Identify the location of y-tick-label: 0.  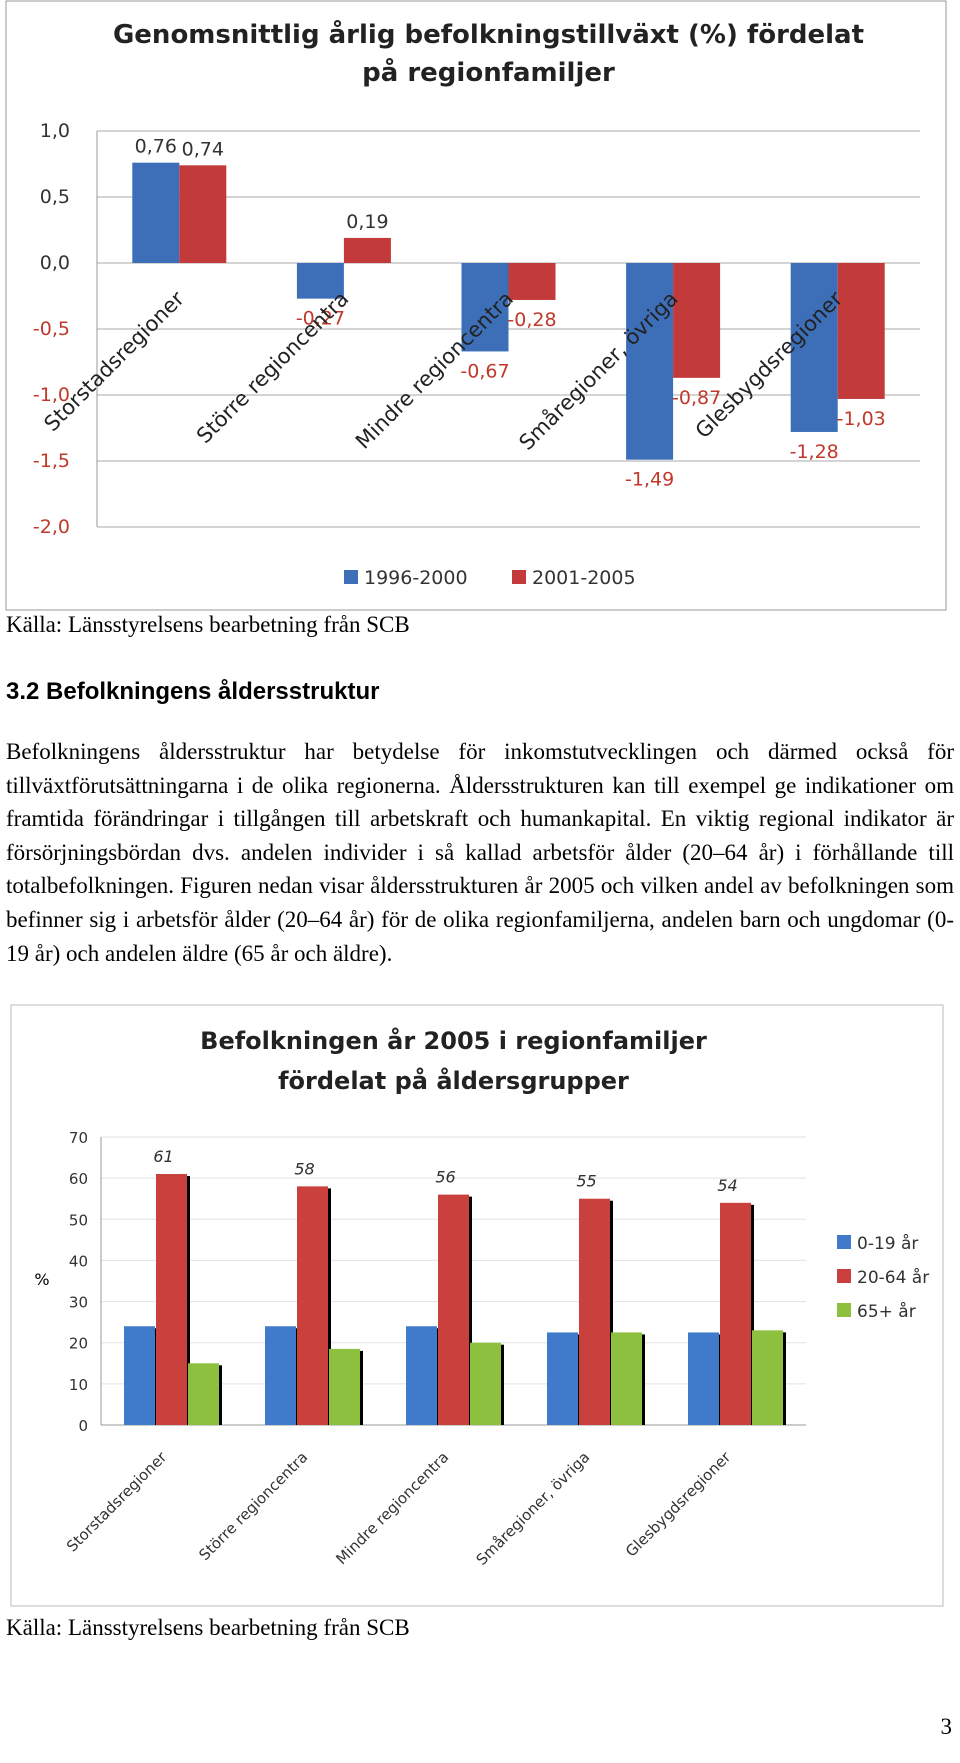
(83, 1426).